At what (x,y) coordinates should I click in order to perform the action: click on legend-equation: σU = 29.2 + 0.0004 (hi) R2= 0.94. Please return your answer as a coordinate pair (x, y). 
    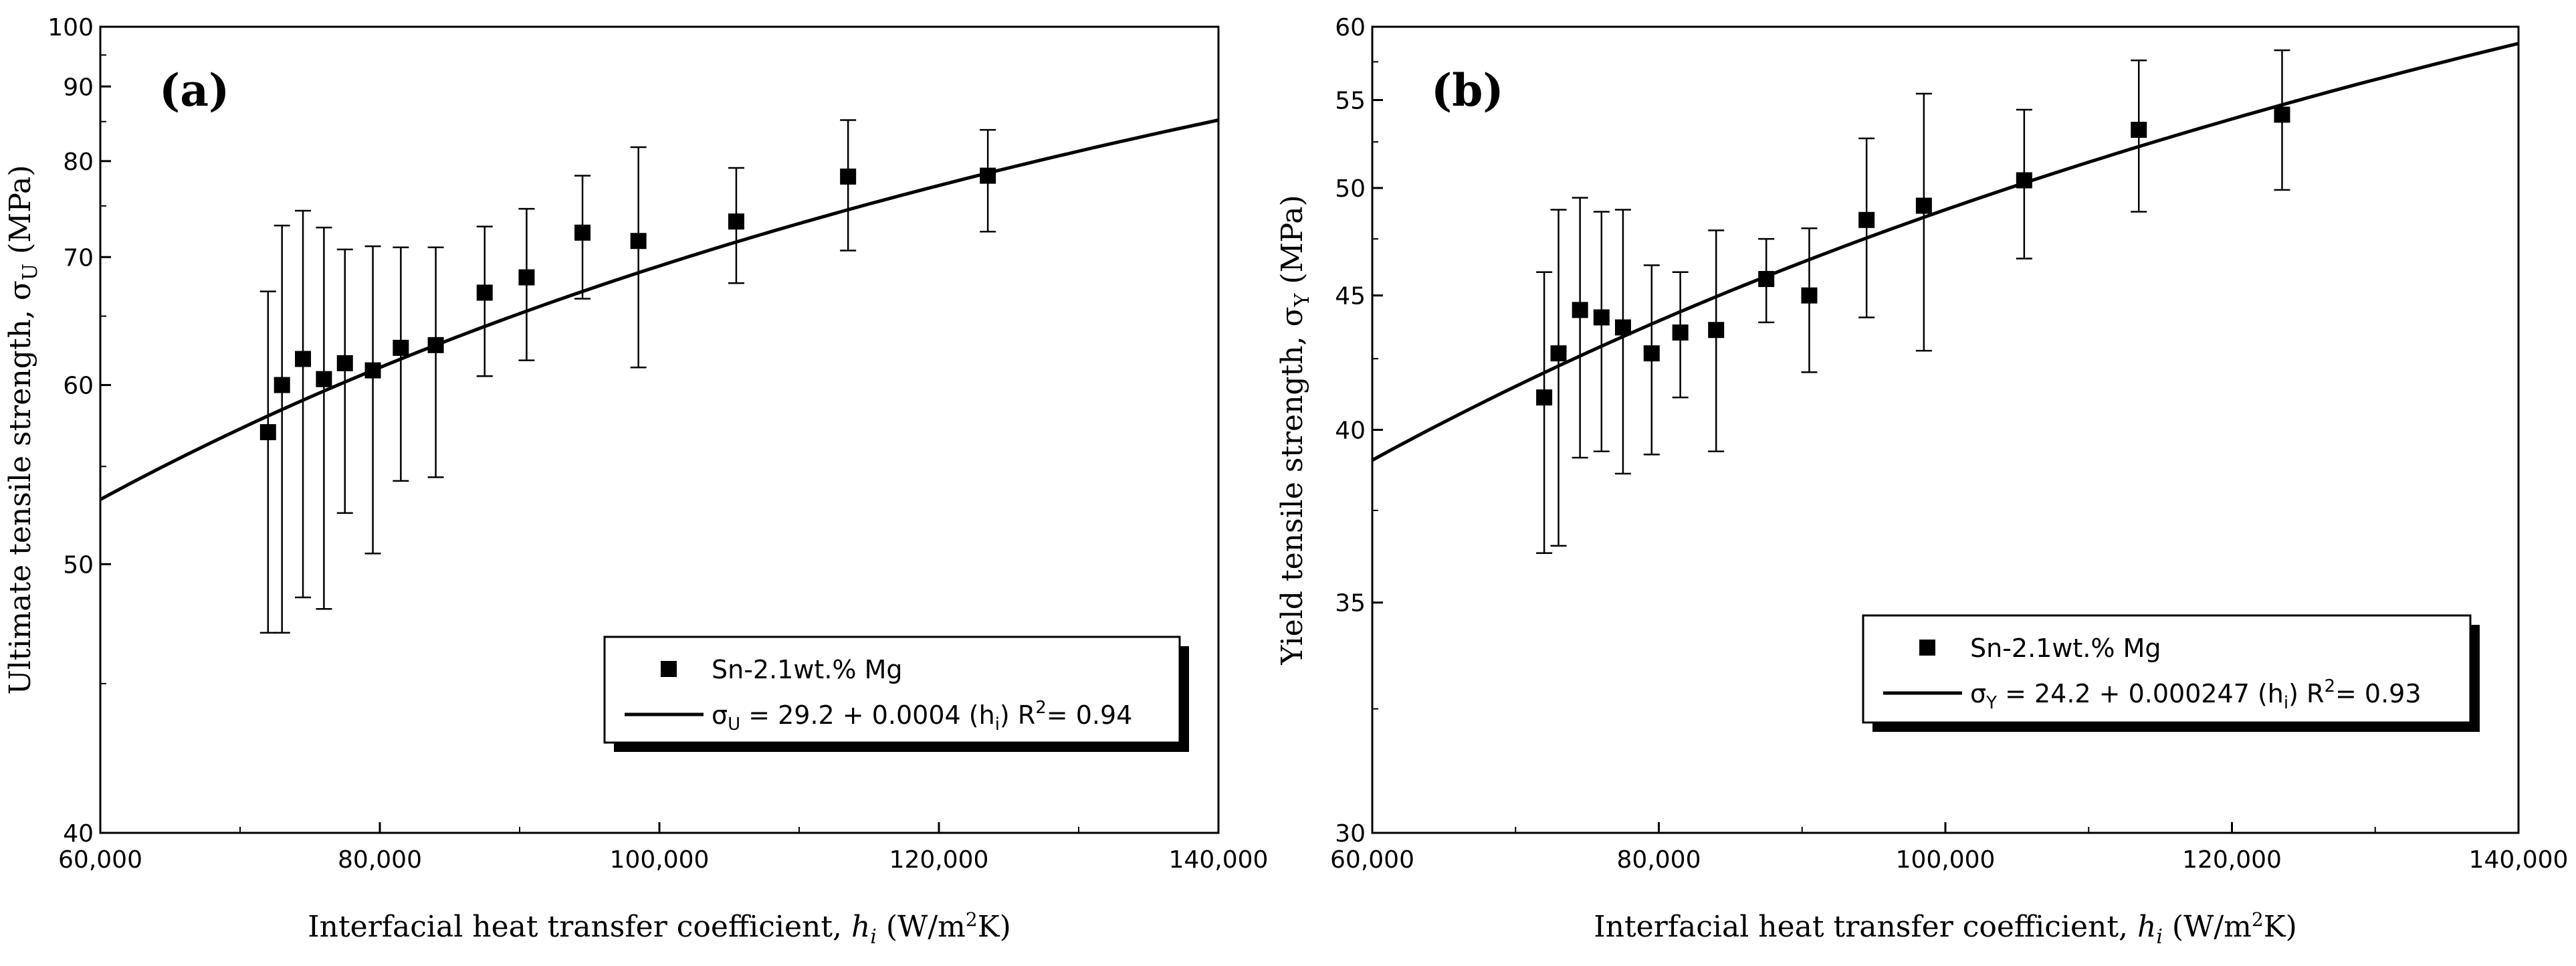
    Looking at the image, I should click on (922, 717).